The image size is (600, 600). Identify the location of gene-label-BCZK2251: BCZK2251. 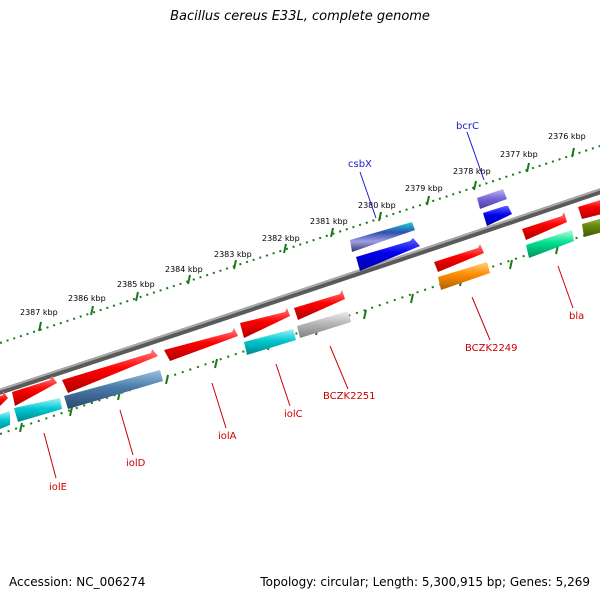
(349, 396).